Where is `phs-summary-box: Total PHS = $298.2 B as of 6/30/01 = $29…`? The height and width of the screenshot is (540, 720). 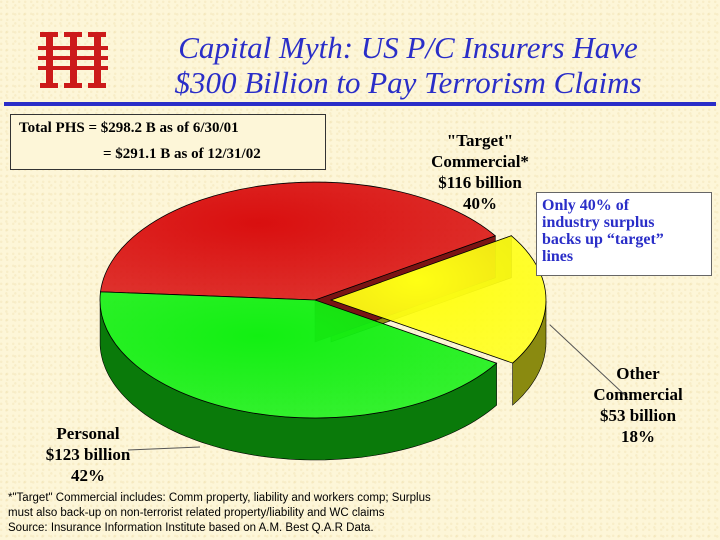
phs-summary-box: Total PHS = $298.2 B as of 6/30/01 = $29… is located at coordinates (168, 142).